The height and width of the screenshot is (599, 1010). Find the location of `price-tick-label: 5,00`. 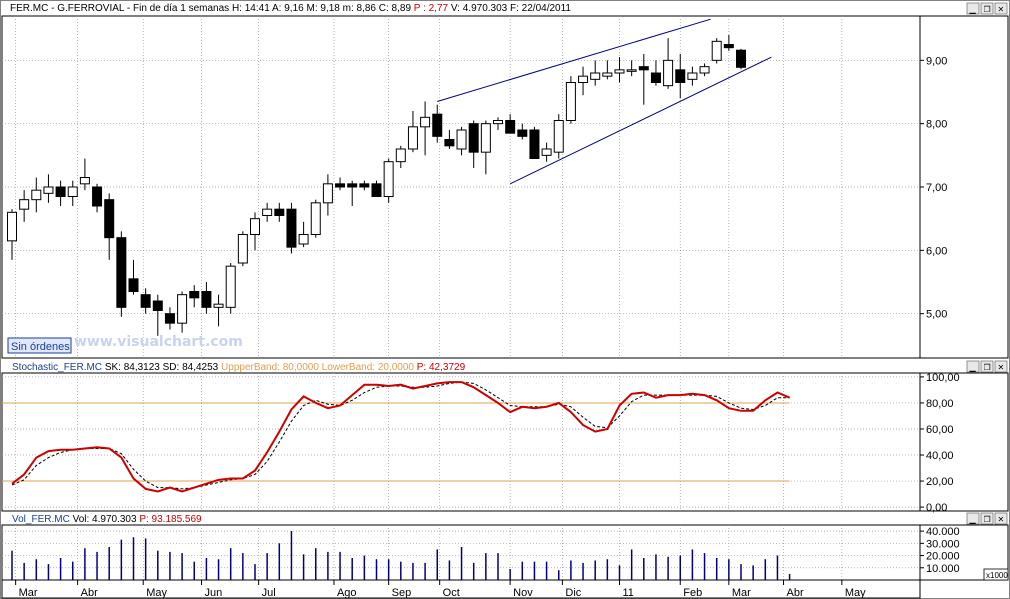

price-tick-label: 5,00 is located at coordinates (936, 315).